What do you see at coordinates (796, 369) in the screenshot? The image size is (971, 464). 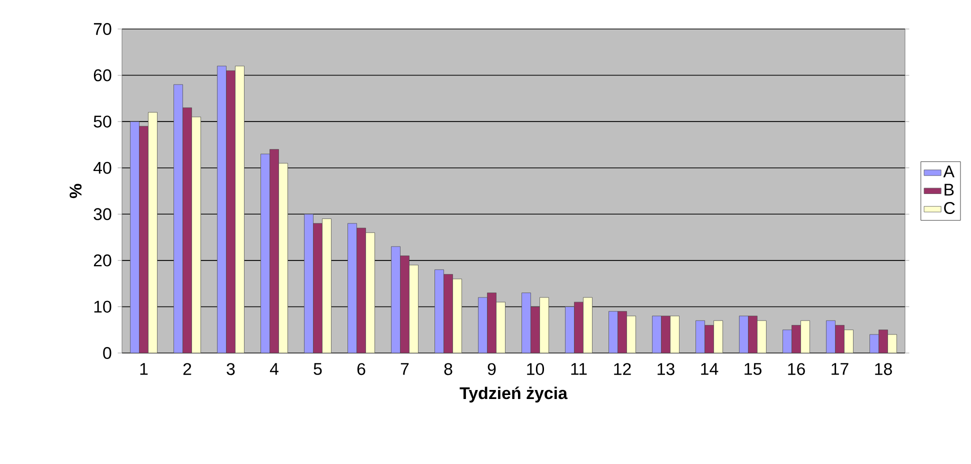 I see `x-tick-label: 16` at bounding box center [796, 369].